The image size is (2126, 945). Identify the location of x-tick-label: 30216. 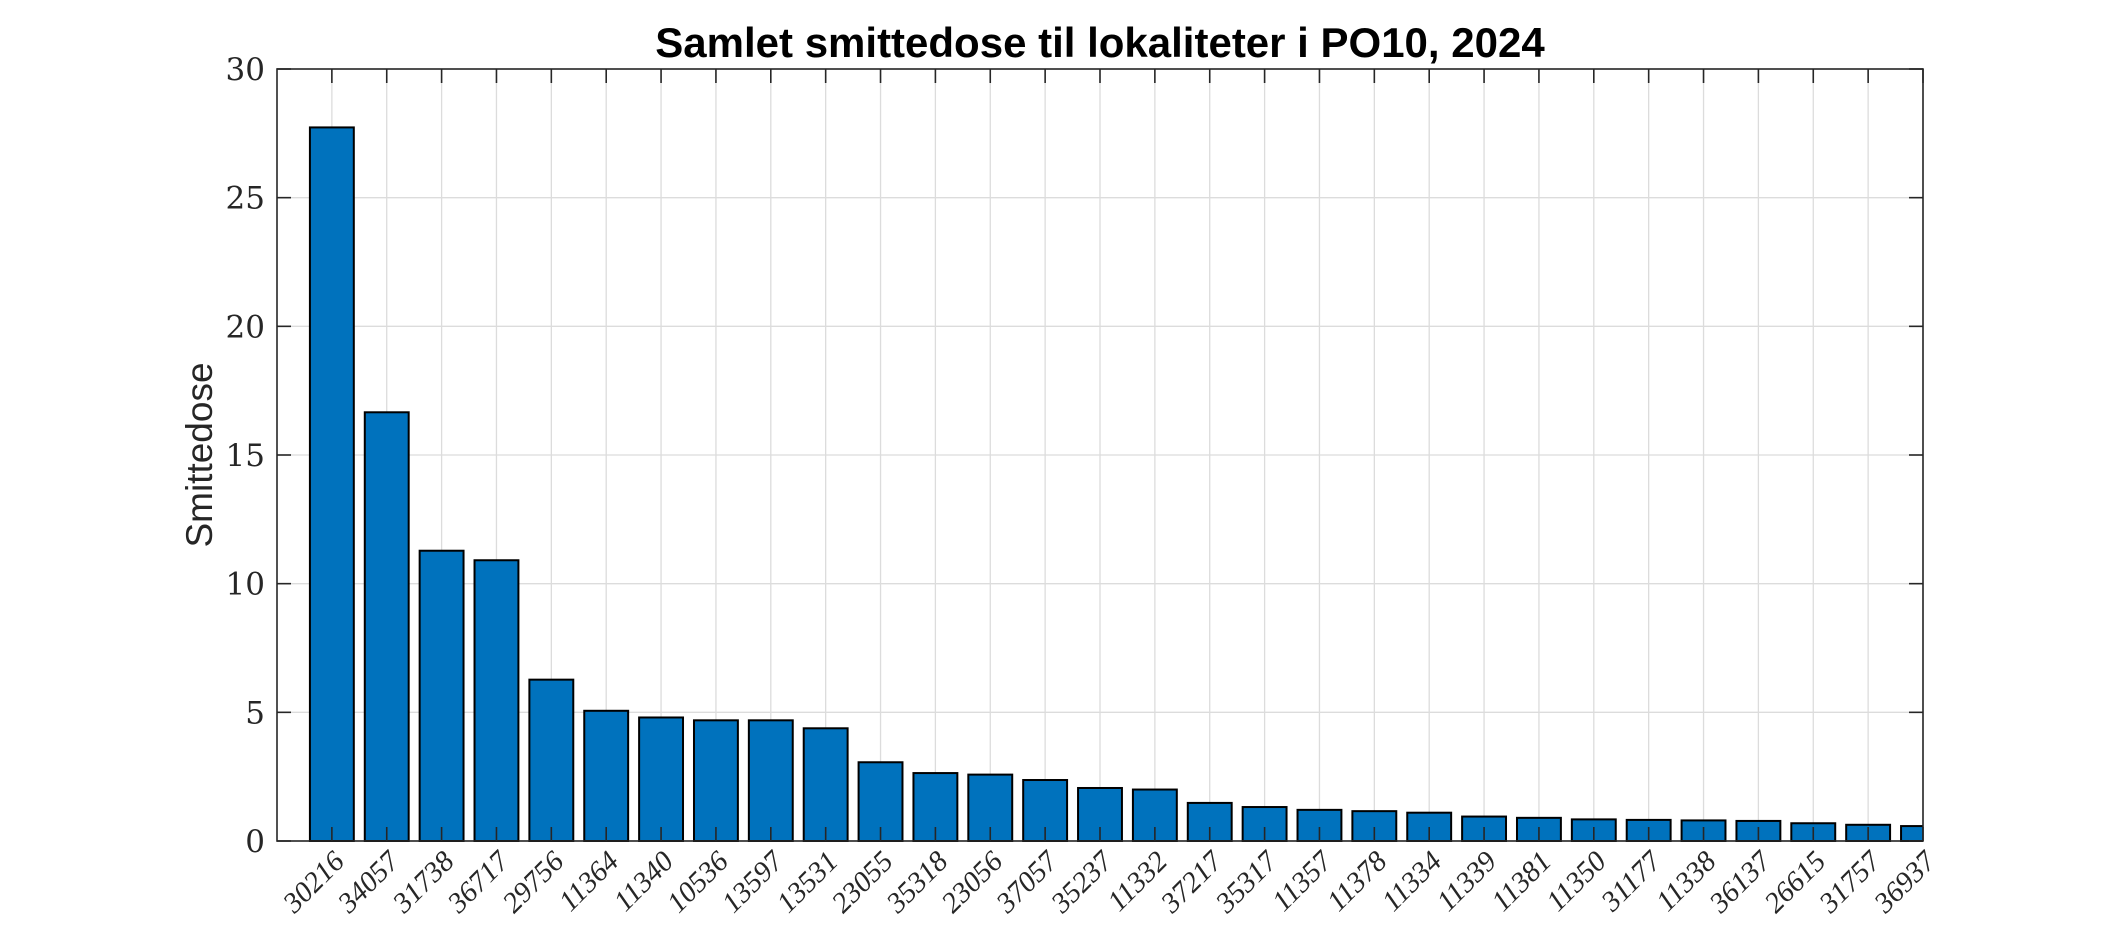
(313, 882).